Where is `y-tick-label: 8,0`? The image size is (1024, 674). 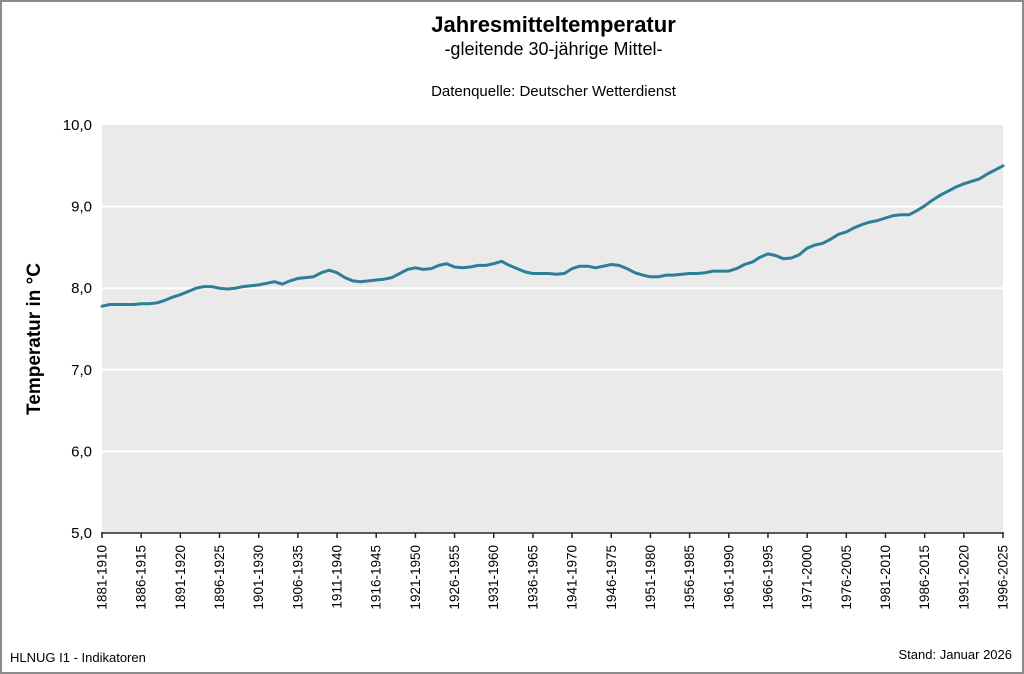
y-tick-label: 8,0 is located at coordinates (81, 288).